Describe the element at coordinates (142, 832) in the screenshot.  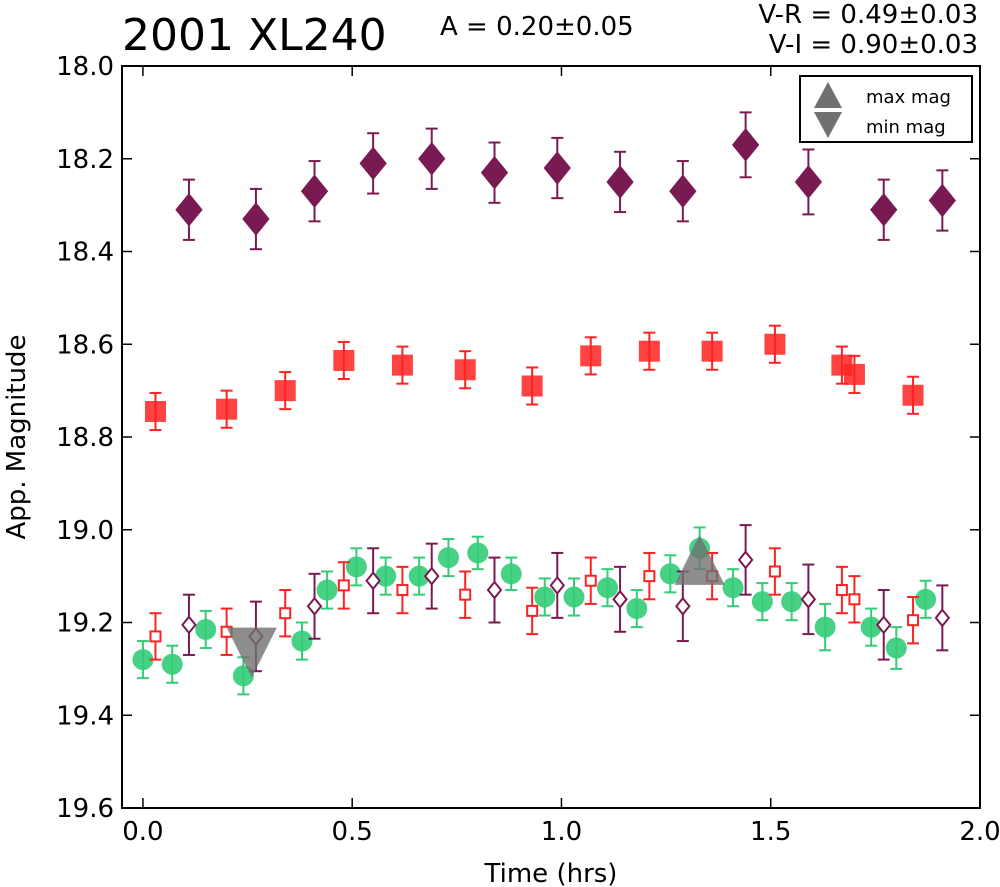
I see `x-tick-label: 0.0` at that location.